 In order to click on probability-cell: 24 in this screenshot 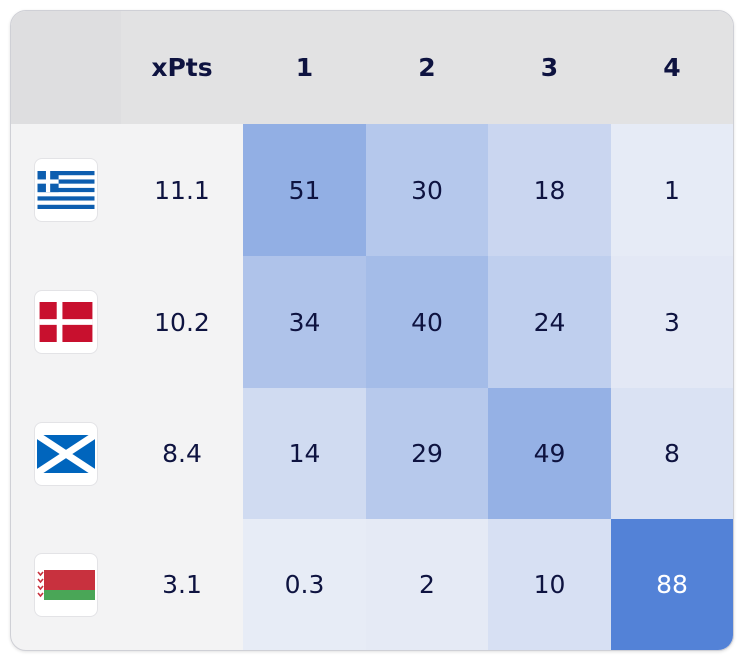, I will do `click(549, 322)`.